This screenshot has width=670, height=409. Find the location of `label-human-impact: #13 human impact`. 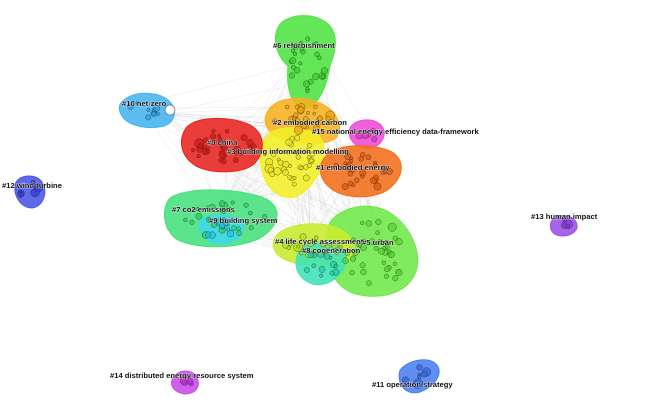

label-human-impact: #13 human impact is located at coordinates (564, 216).